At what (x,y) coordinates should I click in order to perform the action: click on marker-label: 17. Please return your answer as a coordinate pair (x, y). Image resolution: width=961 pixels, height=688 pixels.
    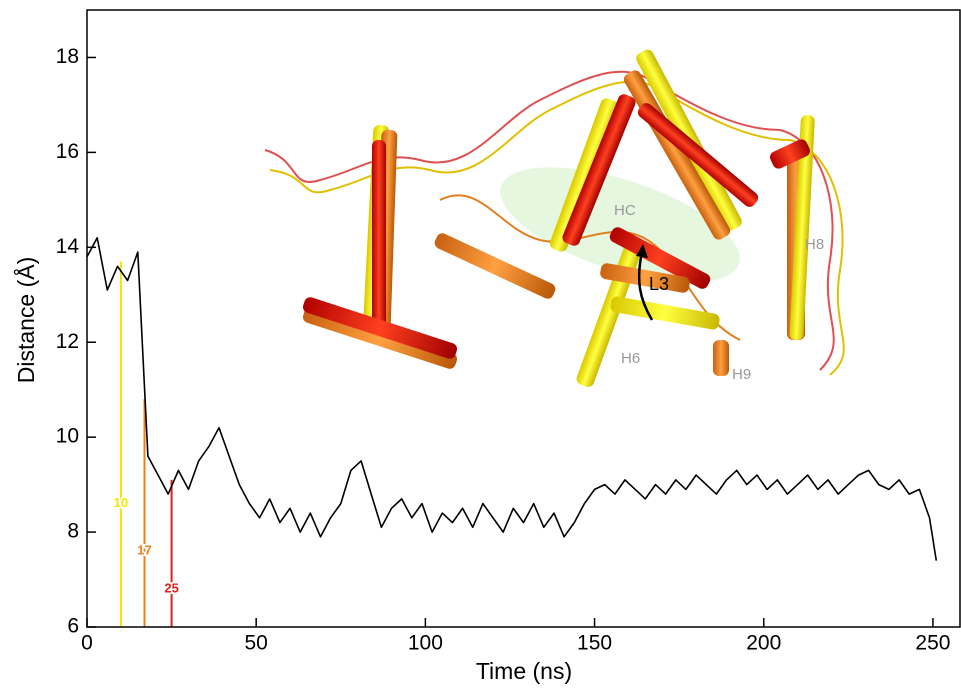
    Looking at the image, I should click on (144, 549).